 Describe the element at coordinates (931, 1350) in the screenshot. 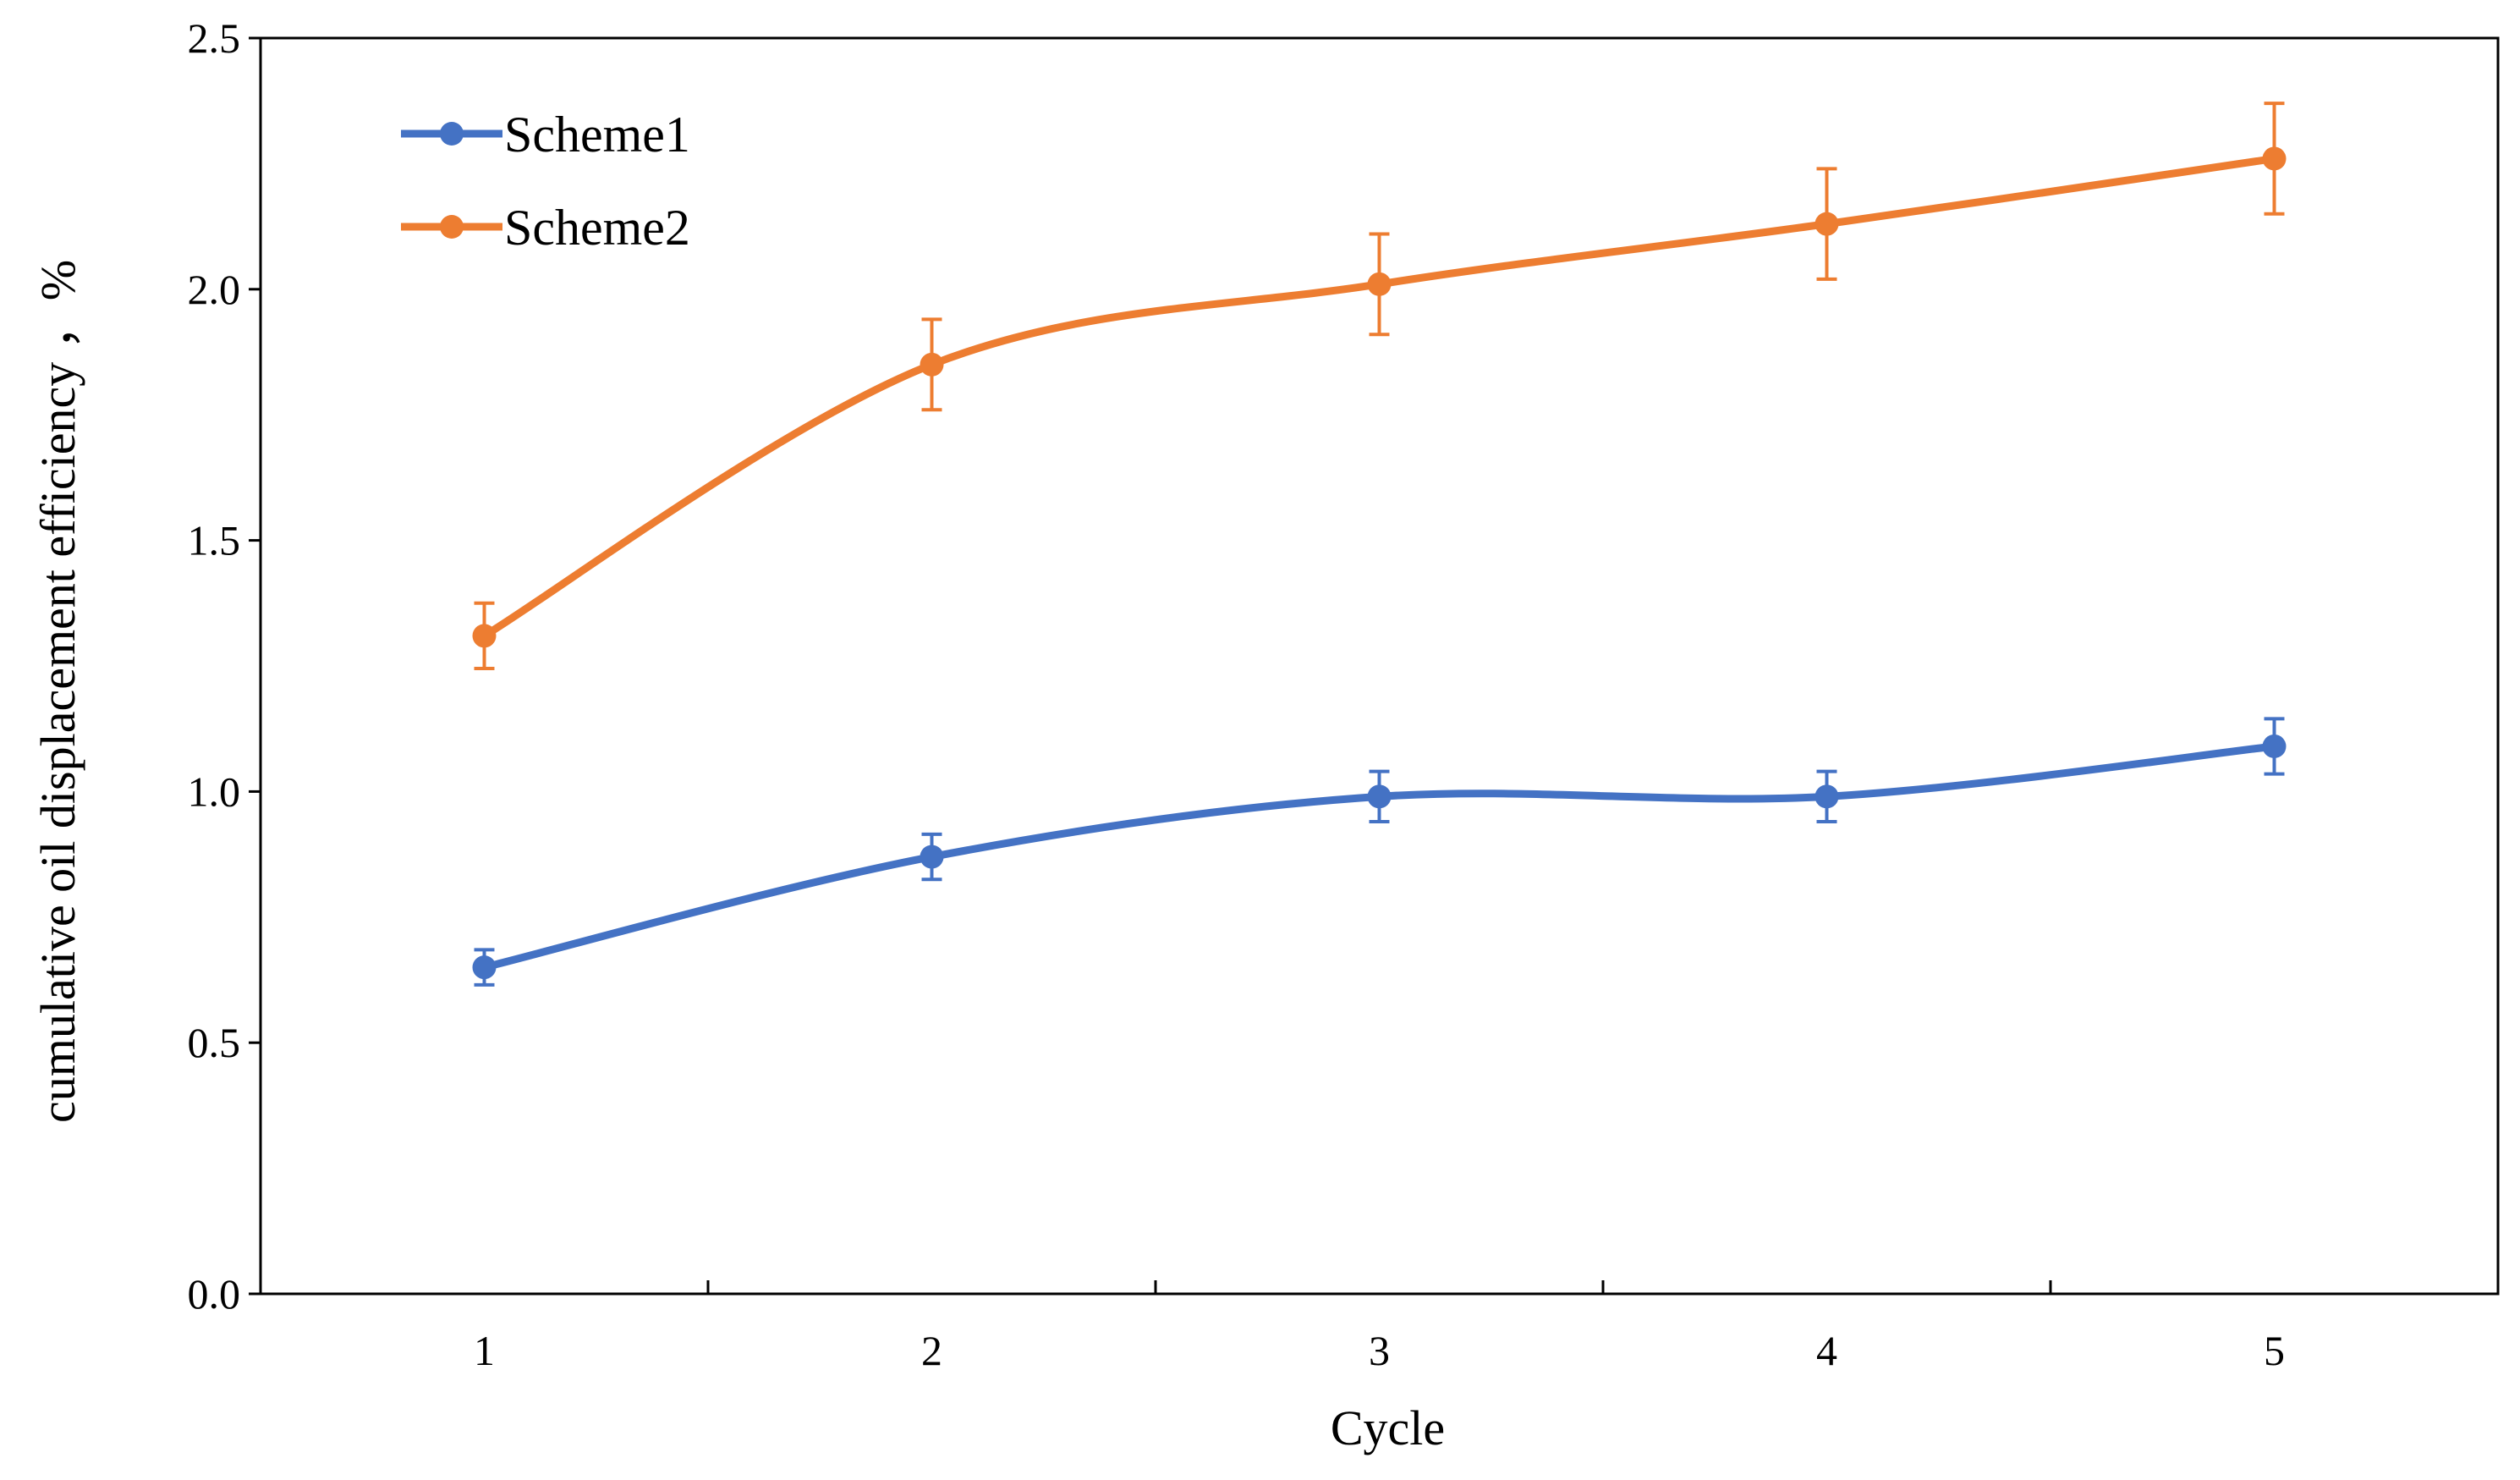

I see `x-tick-label: 2` at that location.